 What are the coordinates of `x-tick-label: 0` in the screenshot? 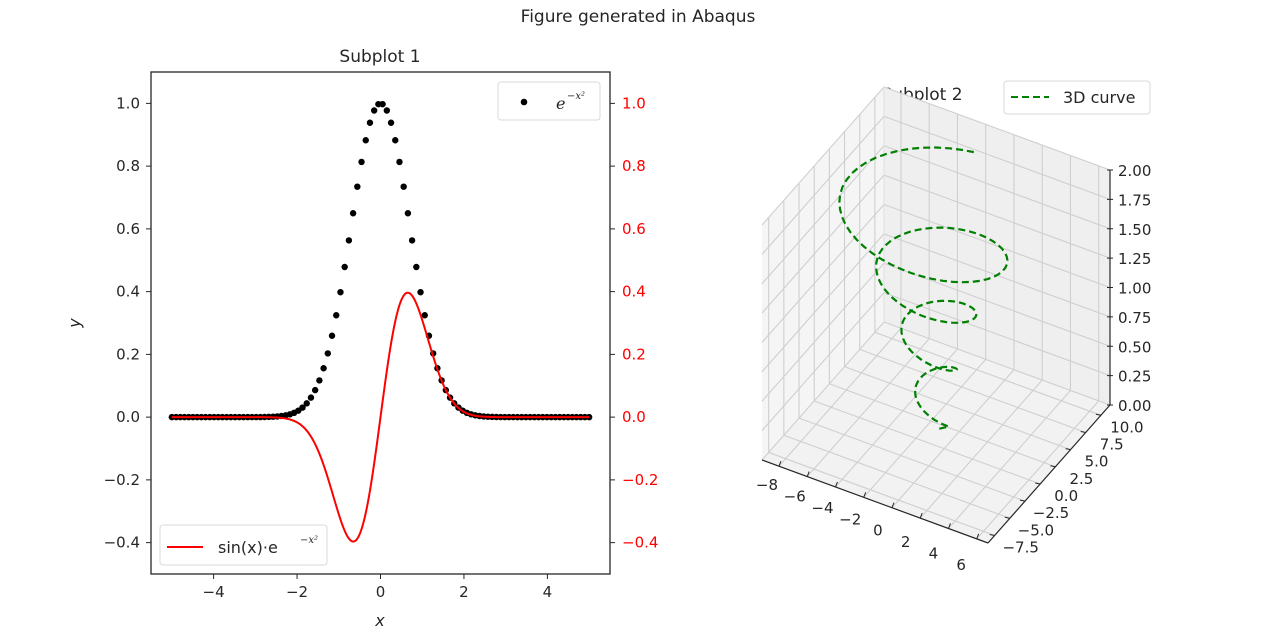 It's located at (381, 592).